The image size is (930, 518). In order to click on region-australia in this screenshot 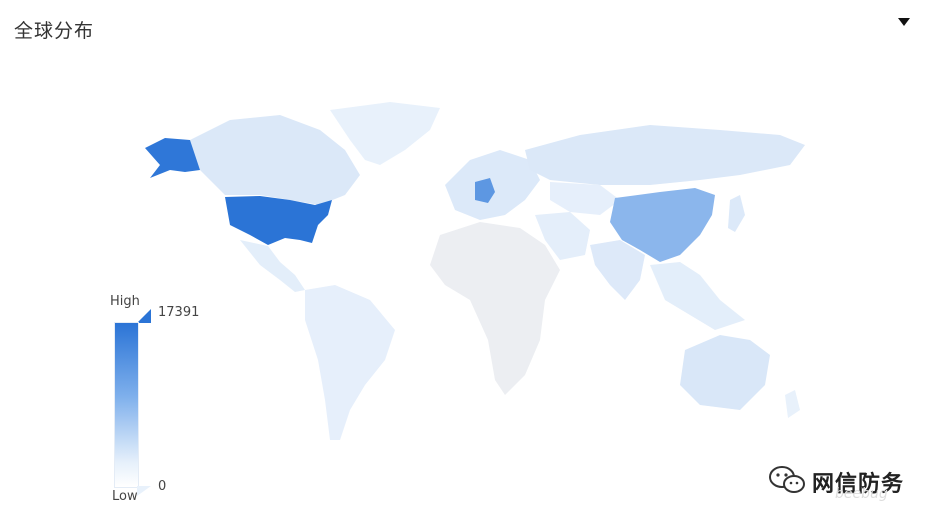, I will do `click(725, 372)`.